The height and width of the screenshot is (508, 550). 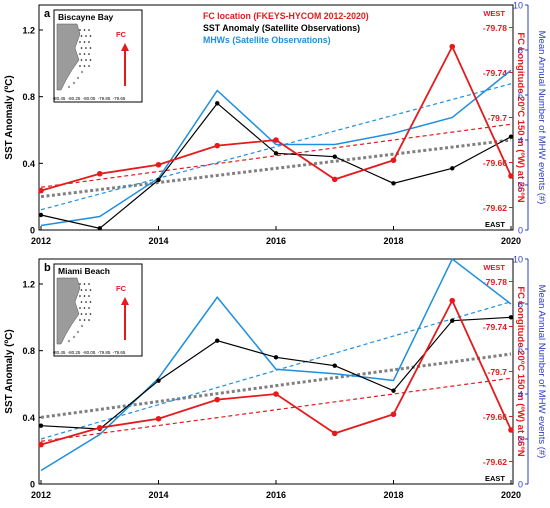 I want to click on y2-tick-label: -79.78, so click(x=495, y=282).